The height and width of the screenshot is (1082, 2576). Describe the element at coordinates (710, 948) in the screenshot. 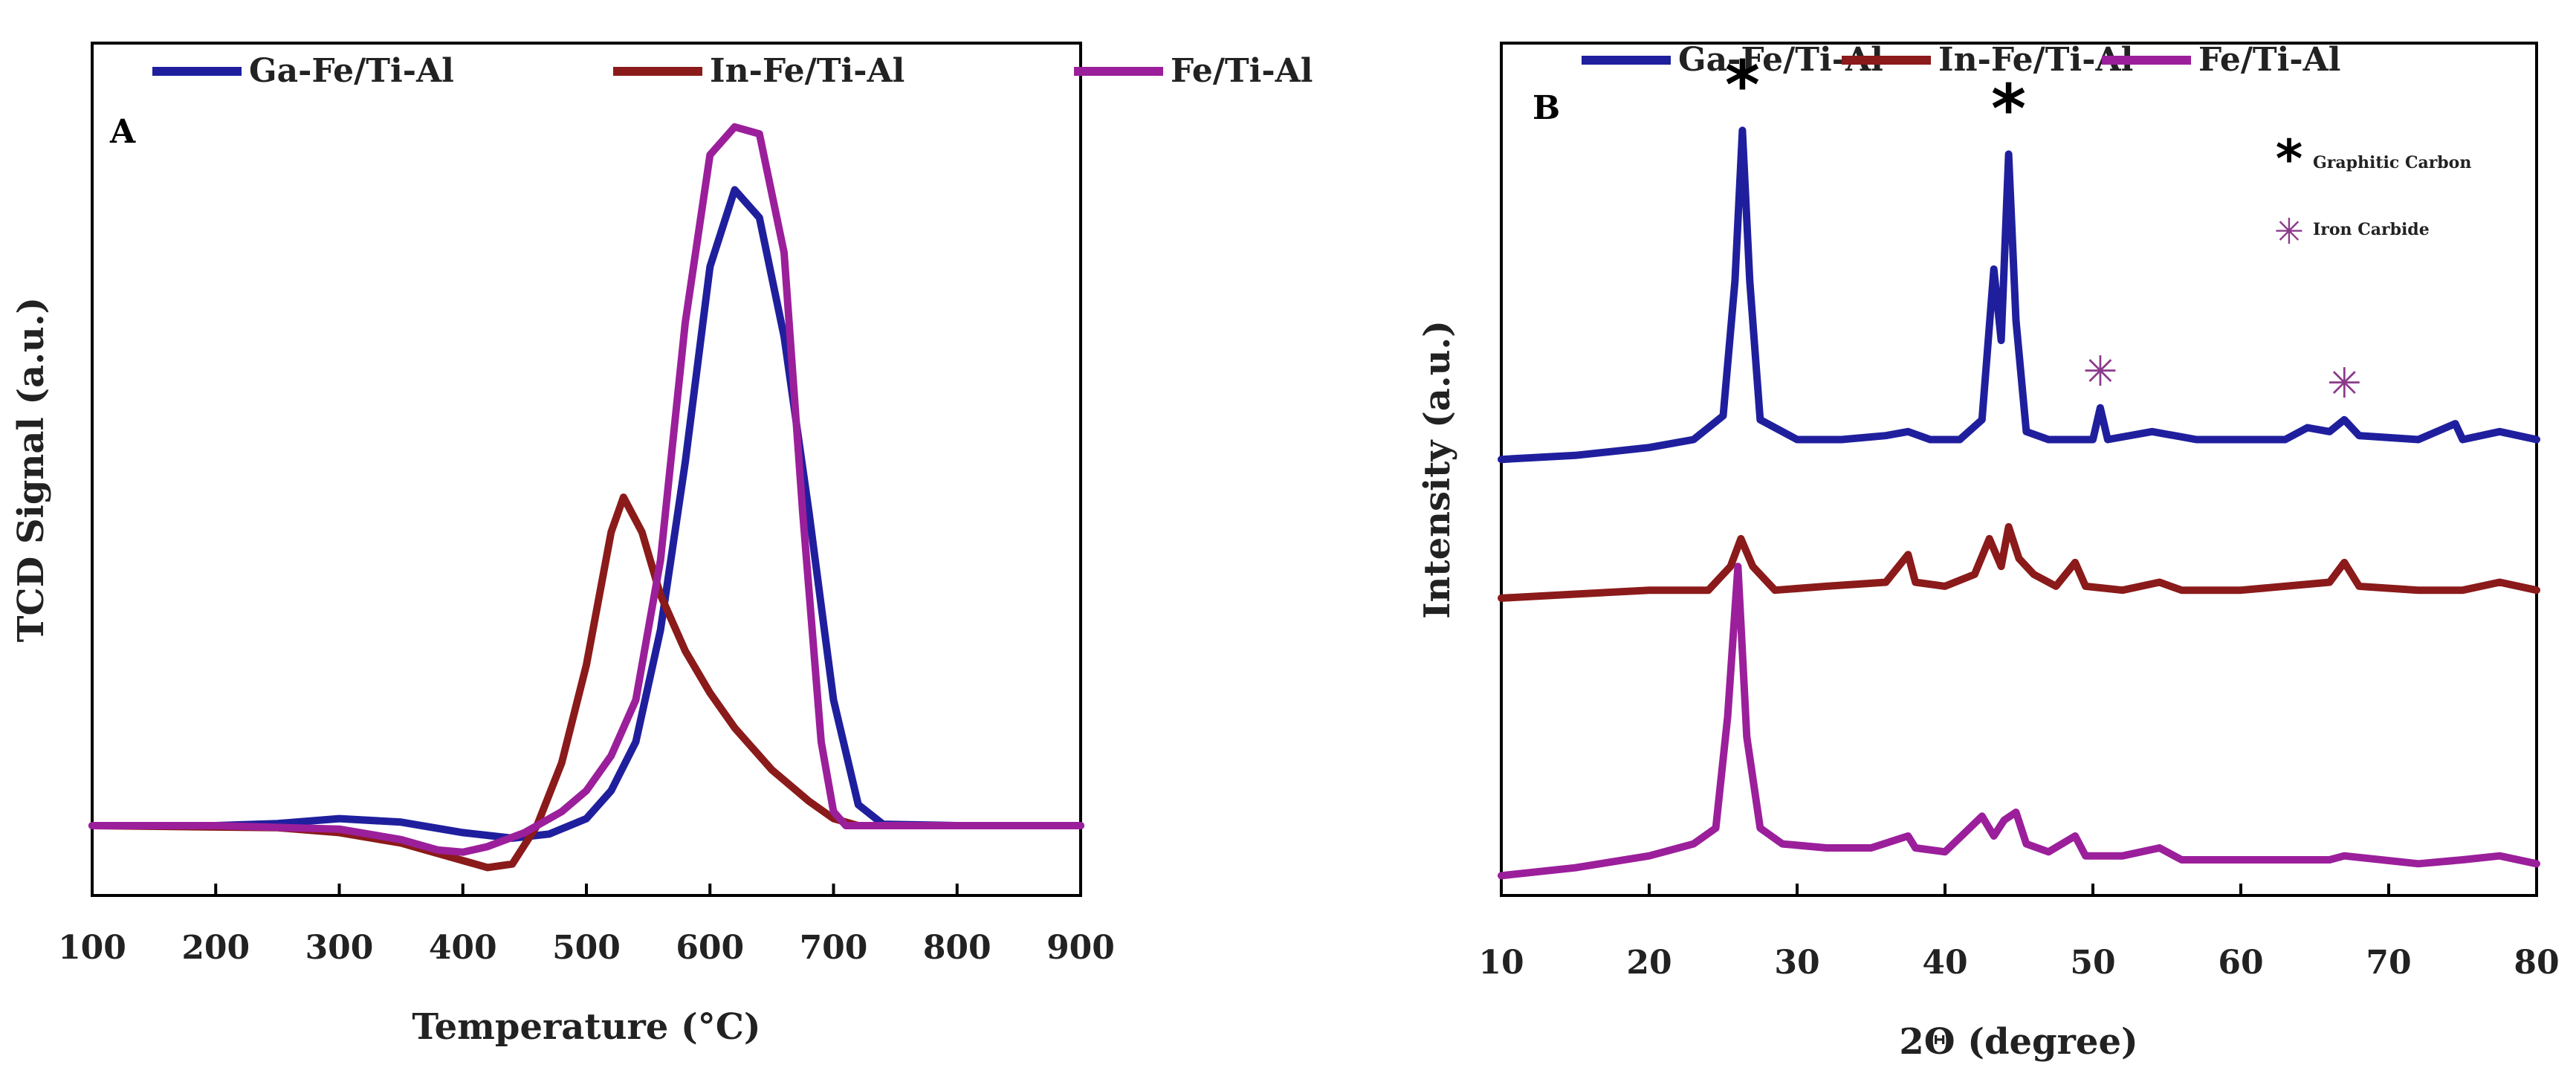

I see `x-tick-label: 600` at that location.